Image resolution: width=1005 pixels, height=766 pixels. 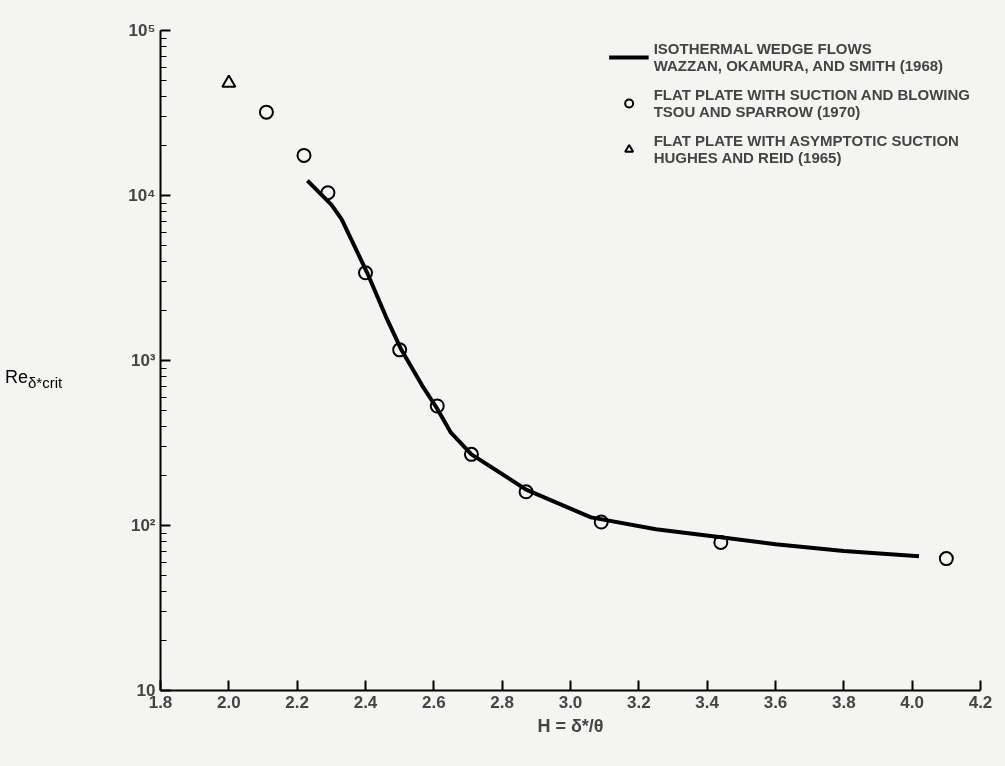 What do you see at coordinates (912, 702) in the screenshot?
I see `x-tick-label: 4.0` at bounding box center [912, 702].